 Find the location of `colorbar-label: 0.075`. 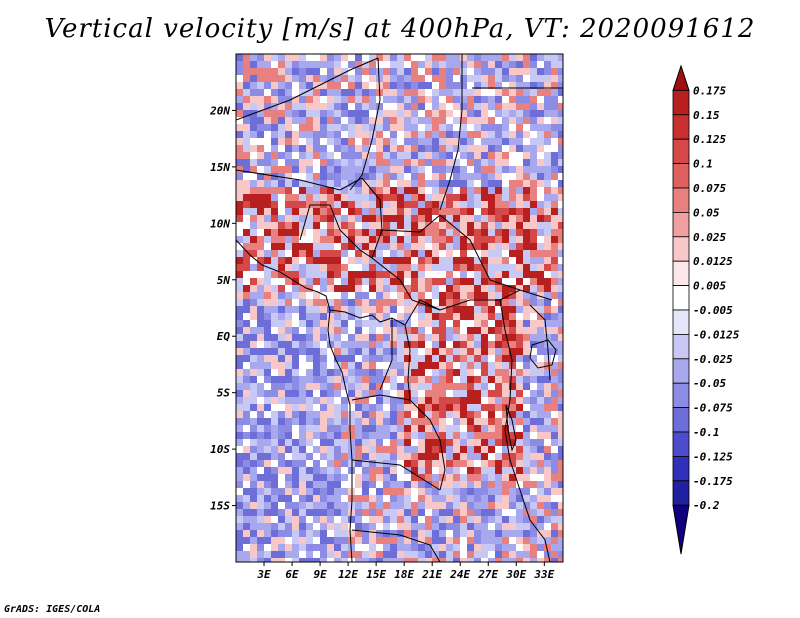

colorbar-label: 0.075 is located at coordinates (709, 188).